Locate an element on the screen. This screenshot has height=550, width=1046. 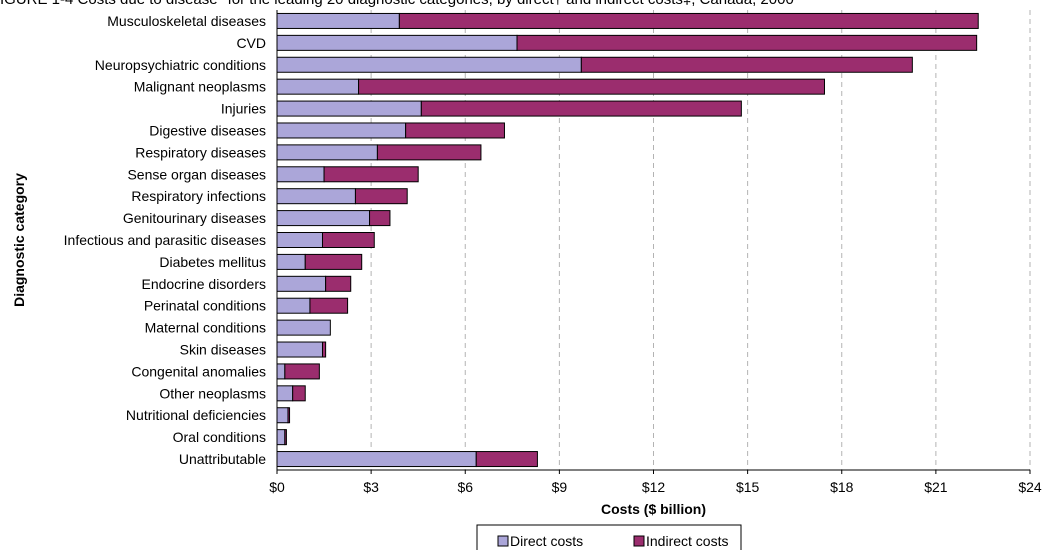
category-label: Endocrine disorders is located at coordinates (203, 284).